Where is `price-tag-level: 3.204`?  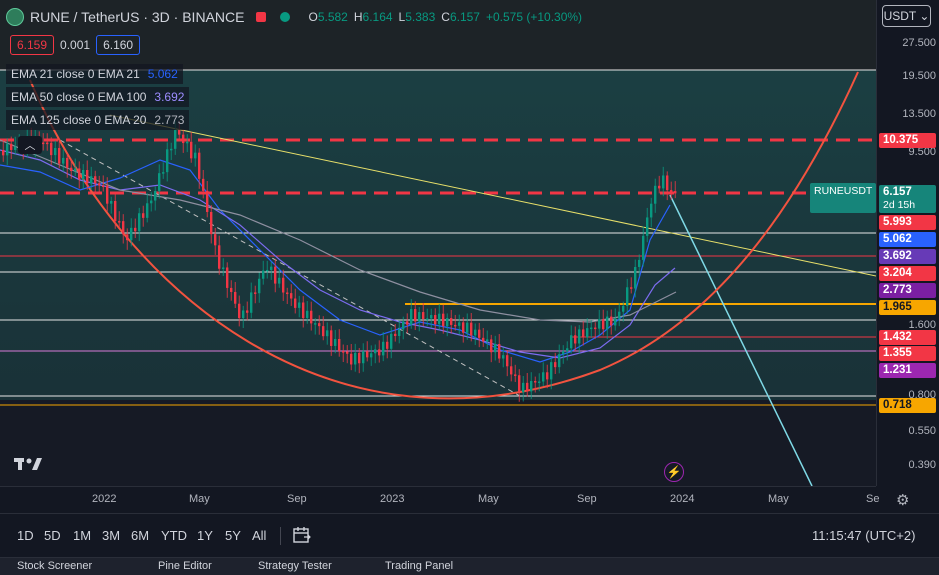
price-tag-level: 3.204 is located at coordinates (907, 273).